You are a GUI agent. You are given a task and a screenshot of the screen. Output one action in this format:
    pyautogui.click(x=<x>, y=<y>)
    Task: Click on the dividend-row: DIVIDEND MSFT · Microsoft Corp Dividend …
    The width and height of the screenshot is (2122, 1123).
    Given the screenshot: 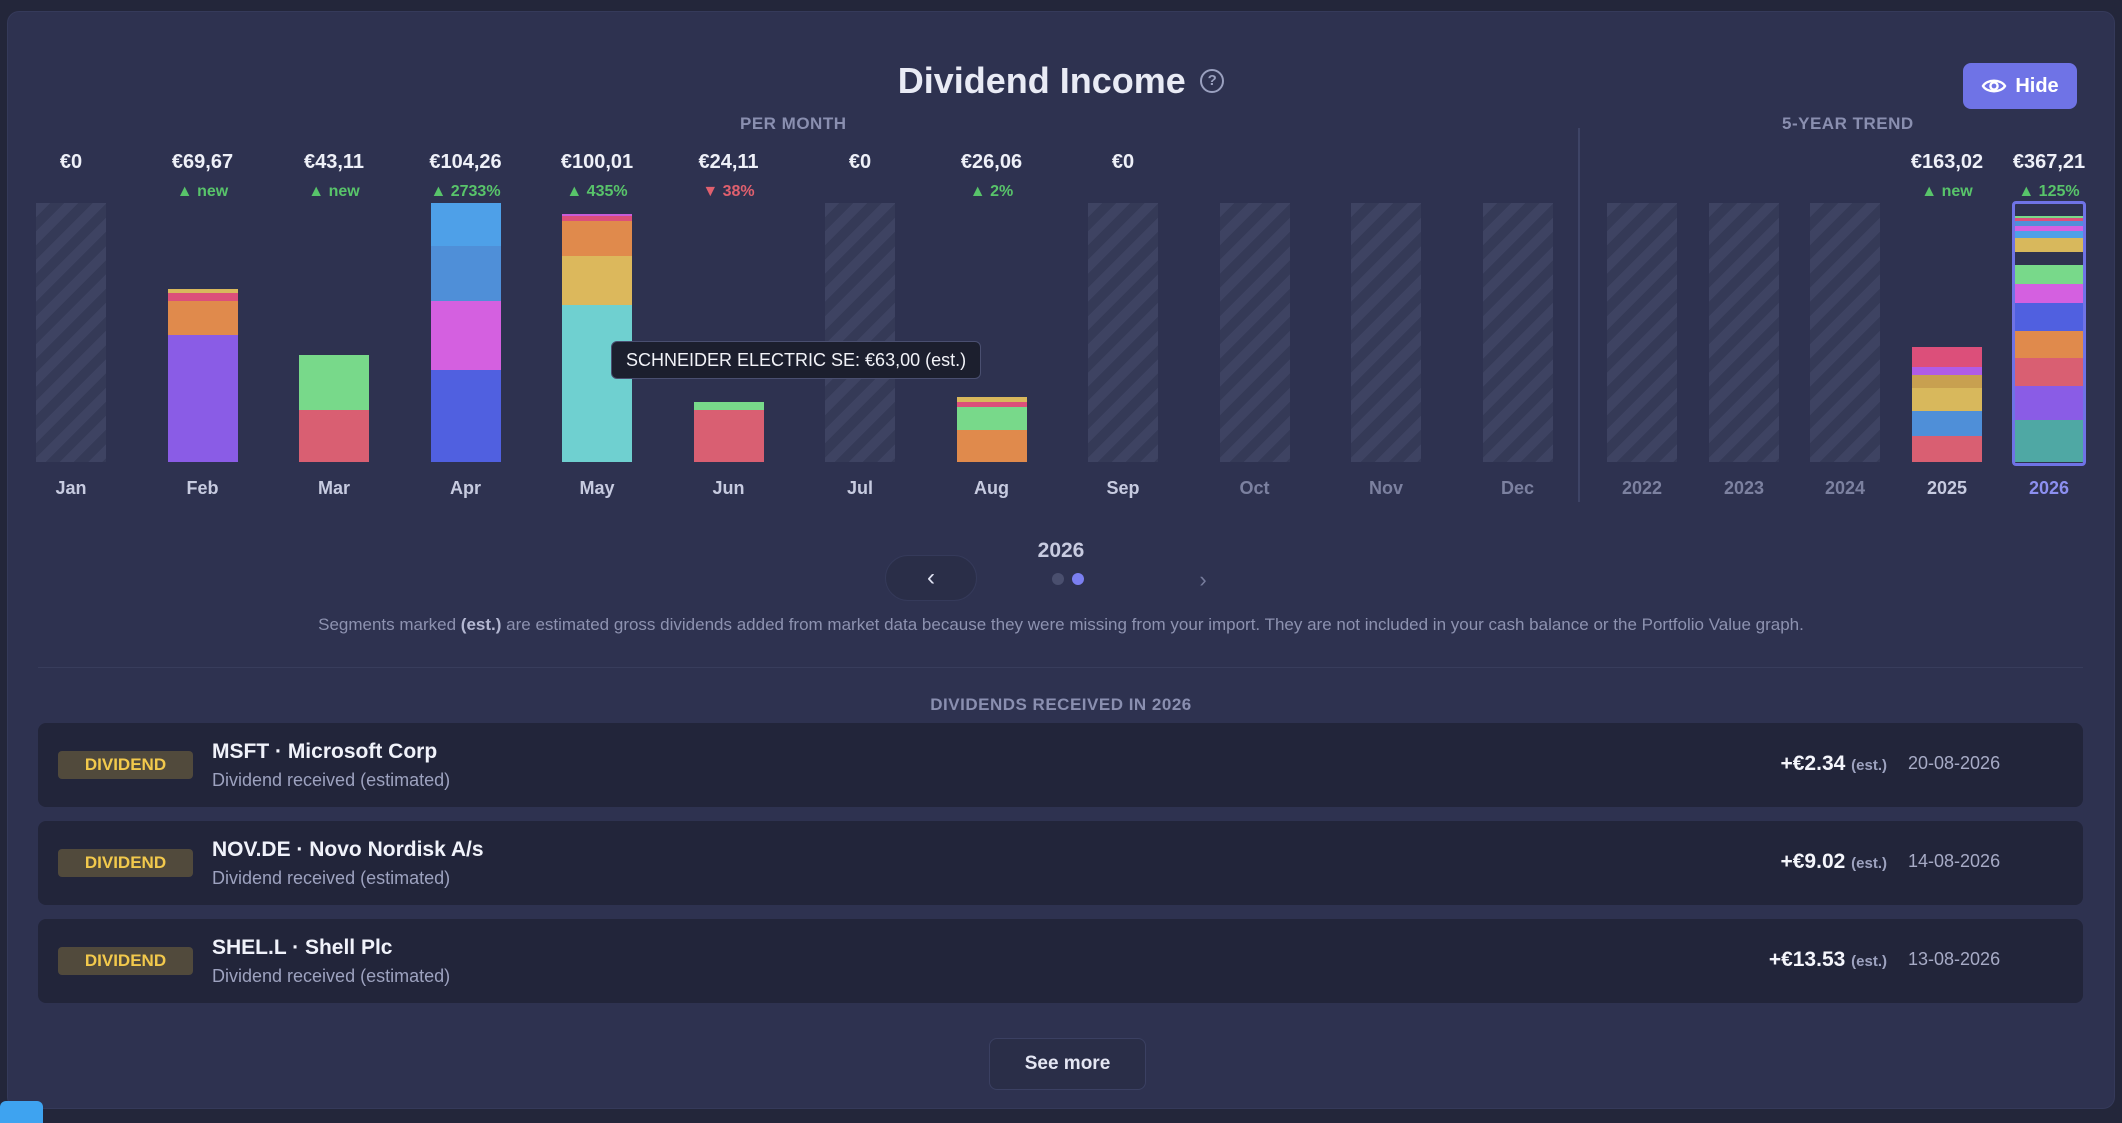 What is the action you would take?
    pyautogui.click(x=1060, y=765)
    